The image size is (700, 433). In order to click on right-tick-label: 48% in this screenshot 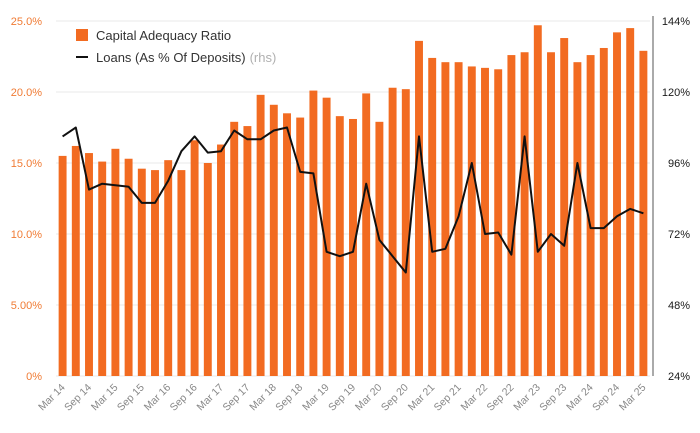, I will do `click(679, 306)`.